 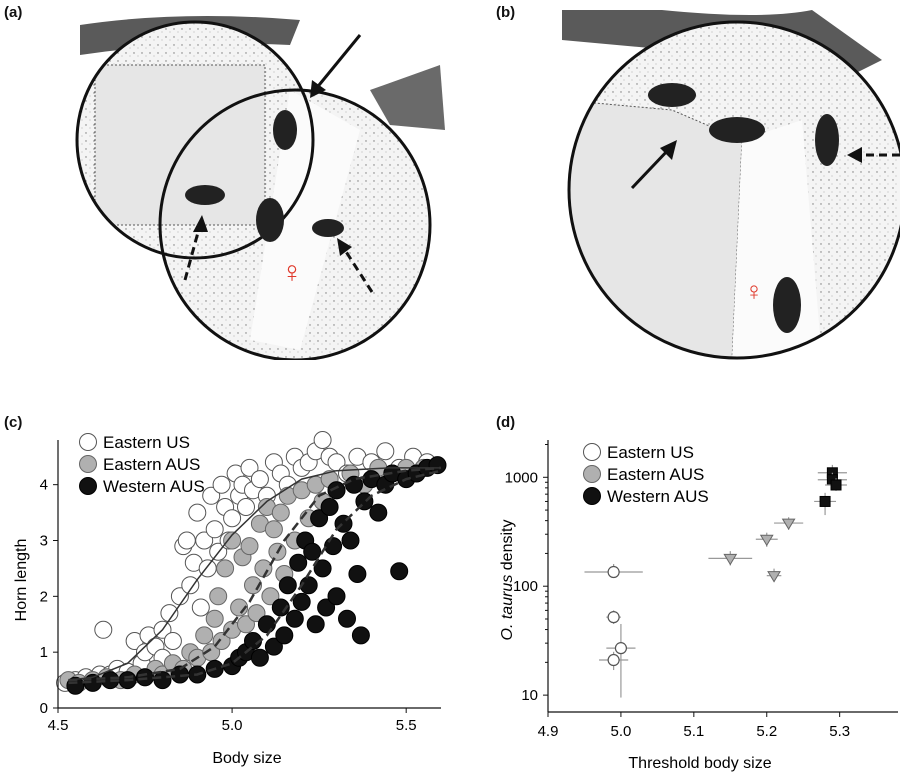 What do you see at coordinates (506, 12) in the screenshot?
I see `panel-b-label: (b)` at bounding box center [506, 12].